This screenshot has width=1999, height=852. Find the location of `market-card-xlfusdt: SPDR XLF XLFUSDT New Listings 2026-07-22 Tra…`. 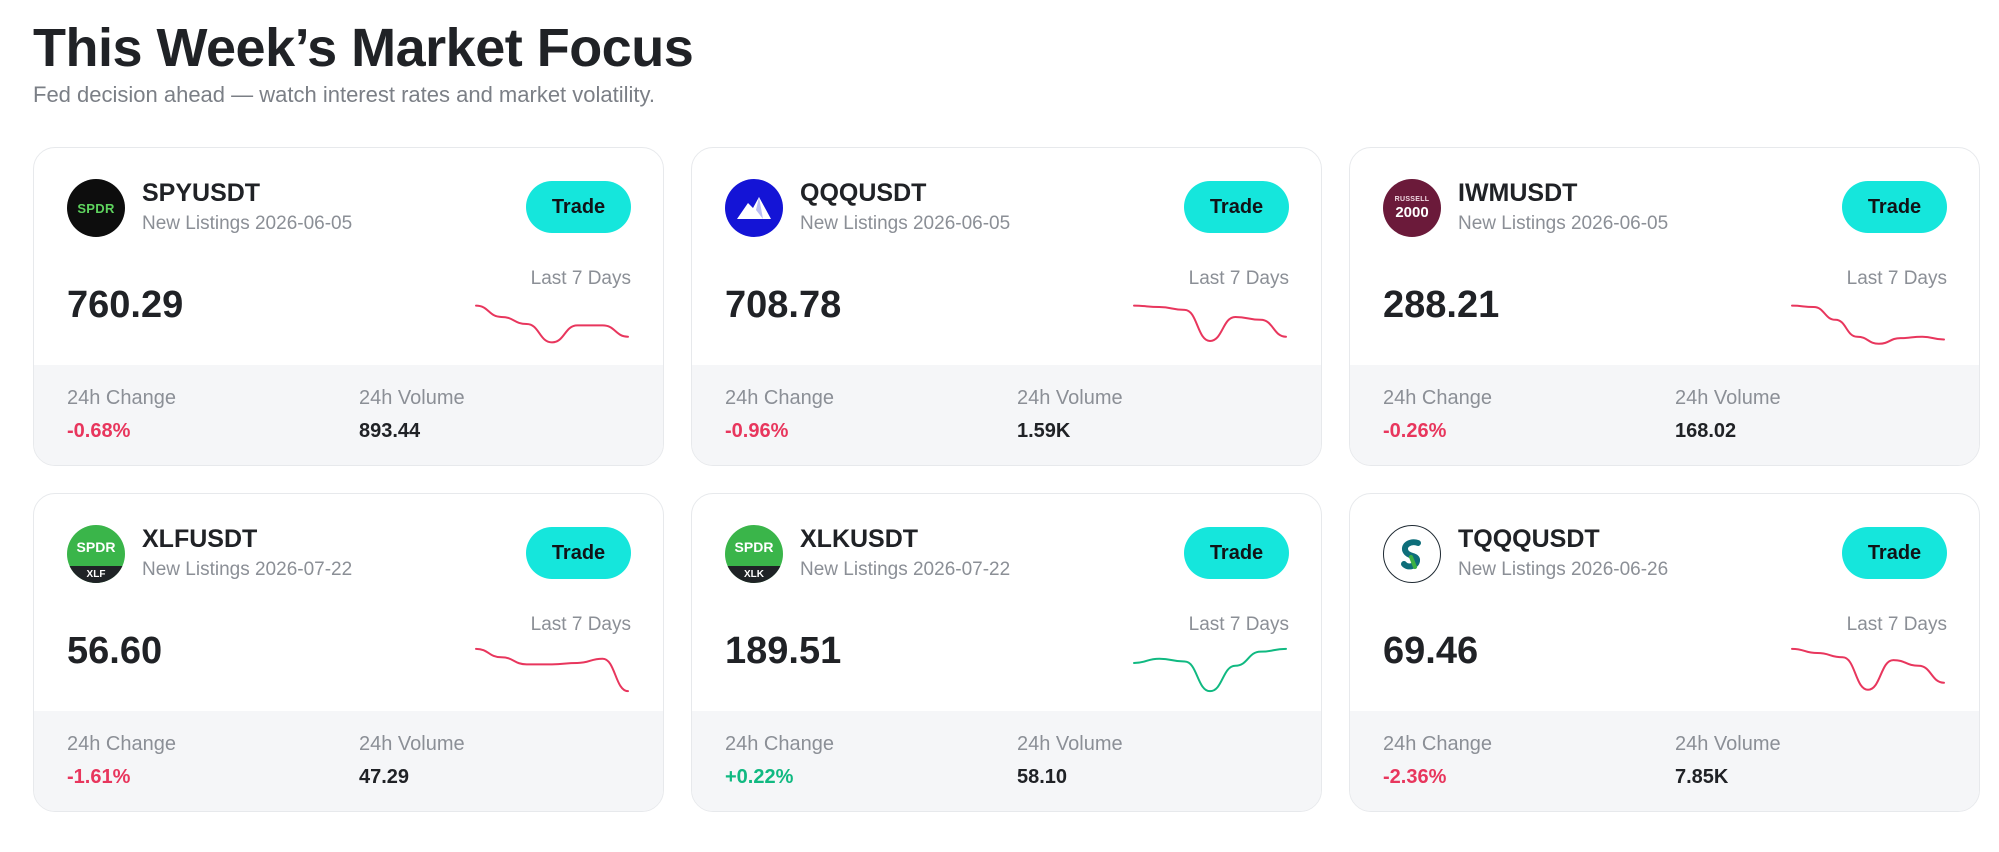

market-card-xlfusdt: SPDR XLF XLFUSDT New Listings 2026-07-22 Tra… is located at coordinates (348, 652).